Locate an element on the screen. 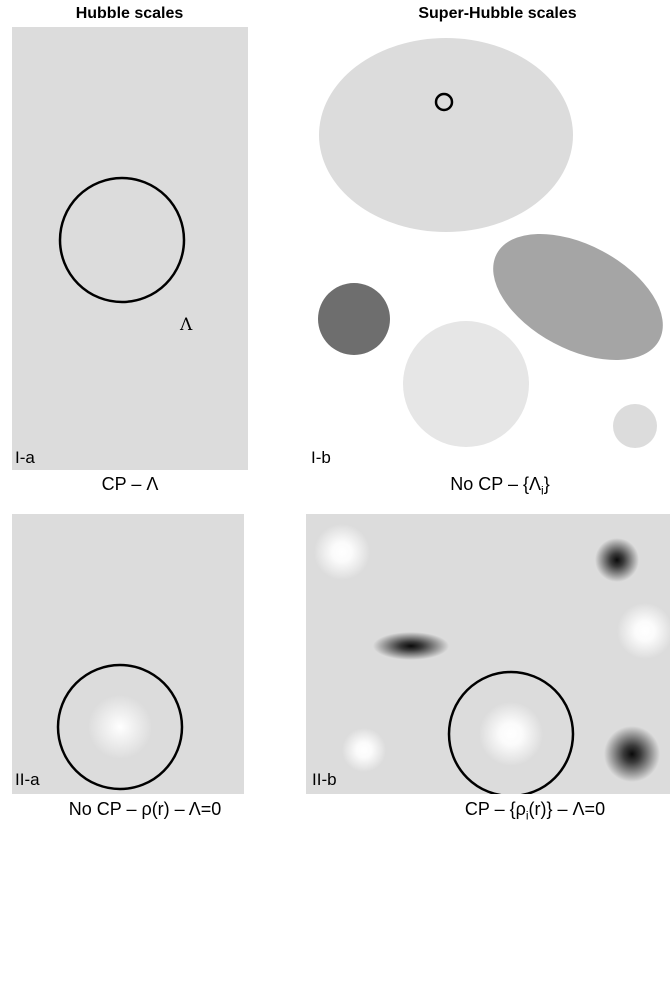 The height and width of the screenshot is (989, 670). caption-i-b: No CP – {Λi} is located at coordinates (500, 486).